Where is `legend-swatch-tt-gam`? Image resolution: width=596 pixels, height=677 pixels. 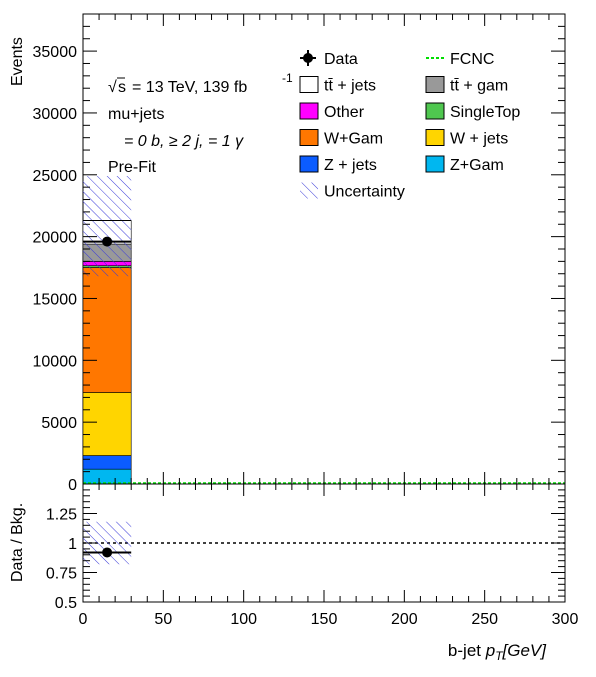 legend-swatch-tt-gam is located at coordinates (435, 84).